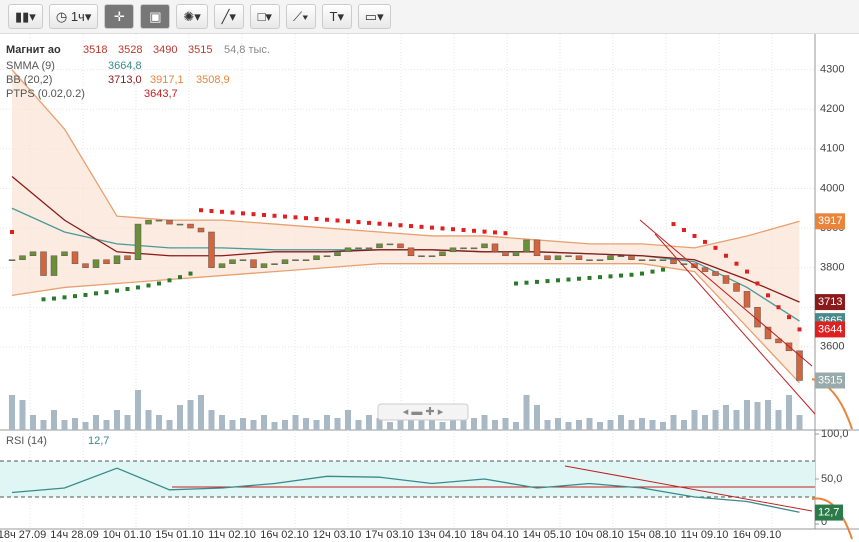 The image size is (859, 542). I want to click on volume-label: 54,8 тыс., so click(247, 50).